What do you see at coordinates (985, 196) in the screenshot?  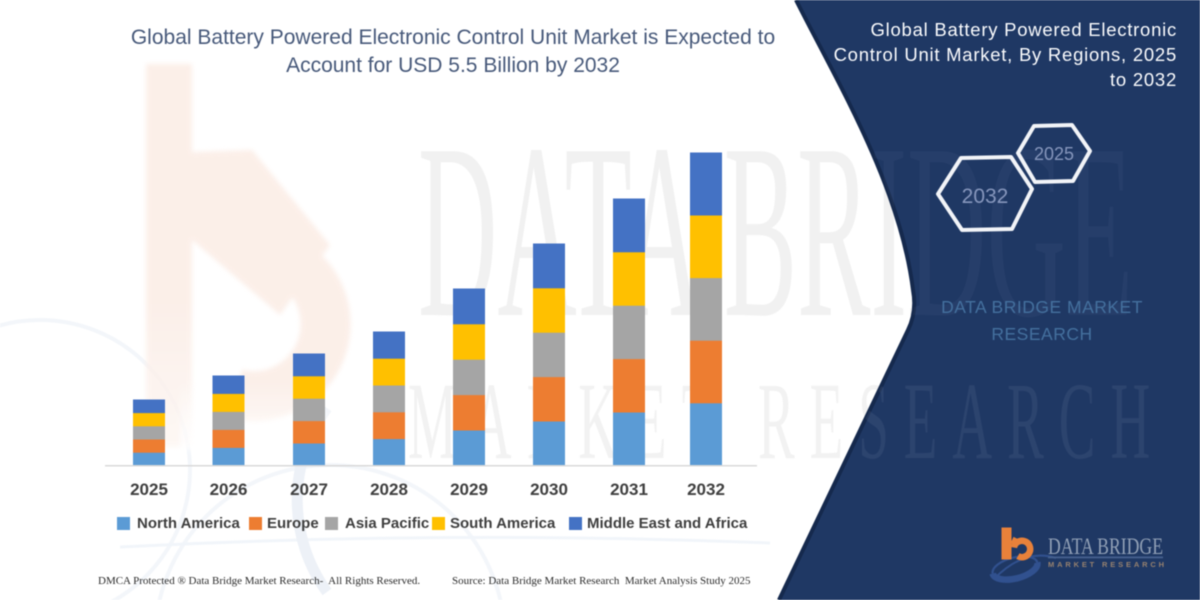 I see `svg-text: 2032` at bounding box center [985, 196].